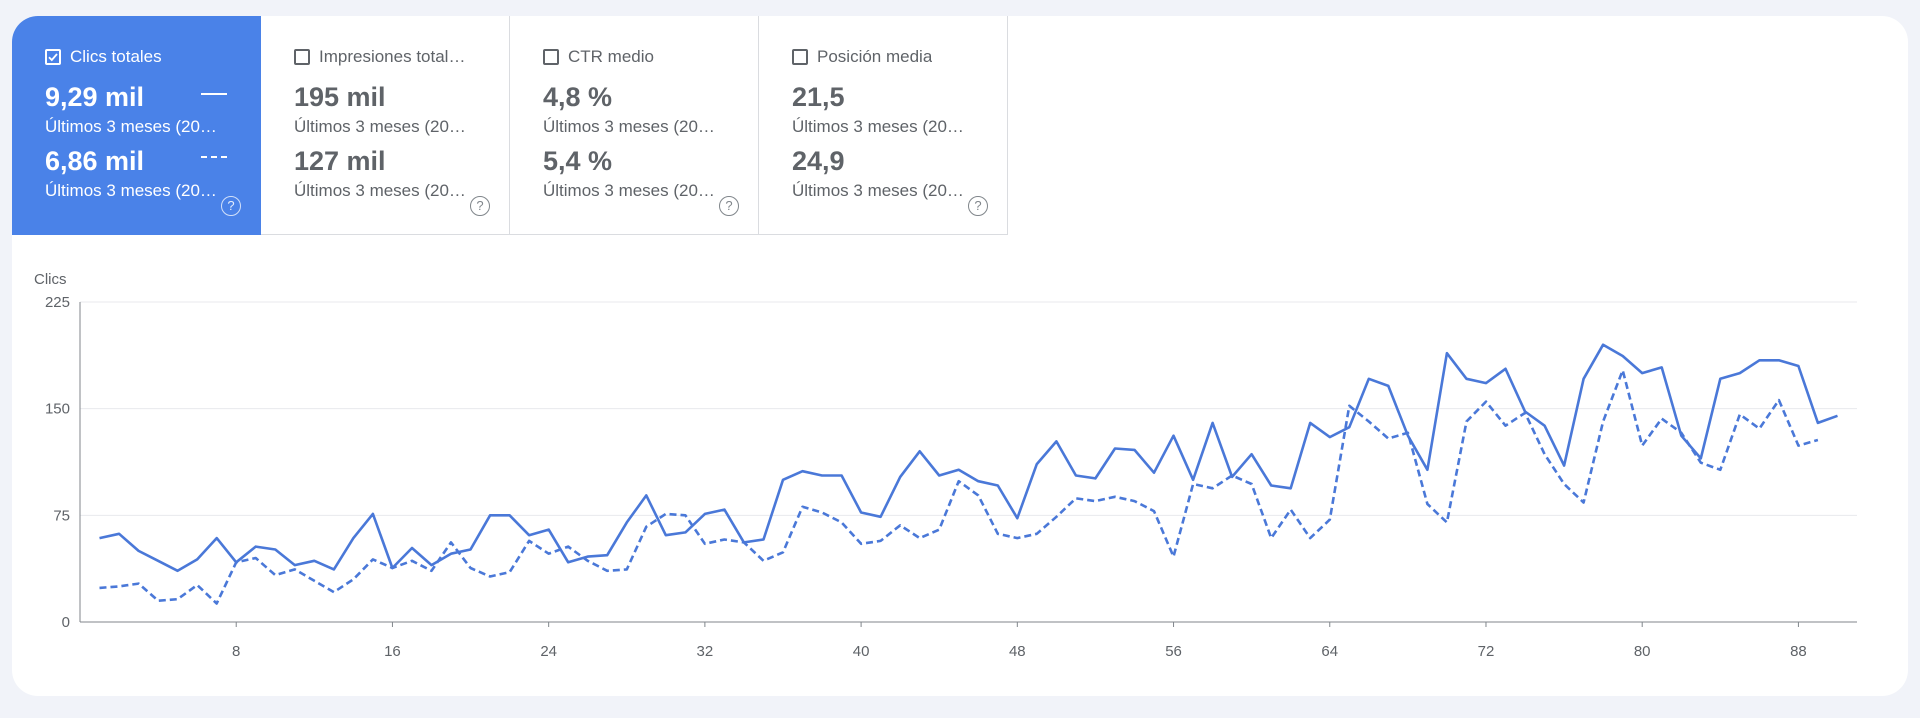  Describe the element at coordinates (214, 94) in the screenshot. I see `solid-line-legend-icon` at that location.